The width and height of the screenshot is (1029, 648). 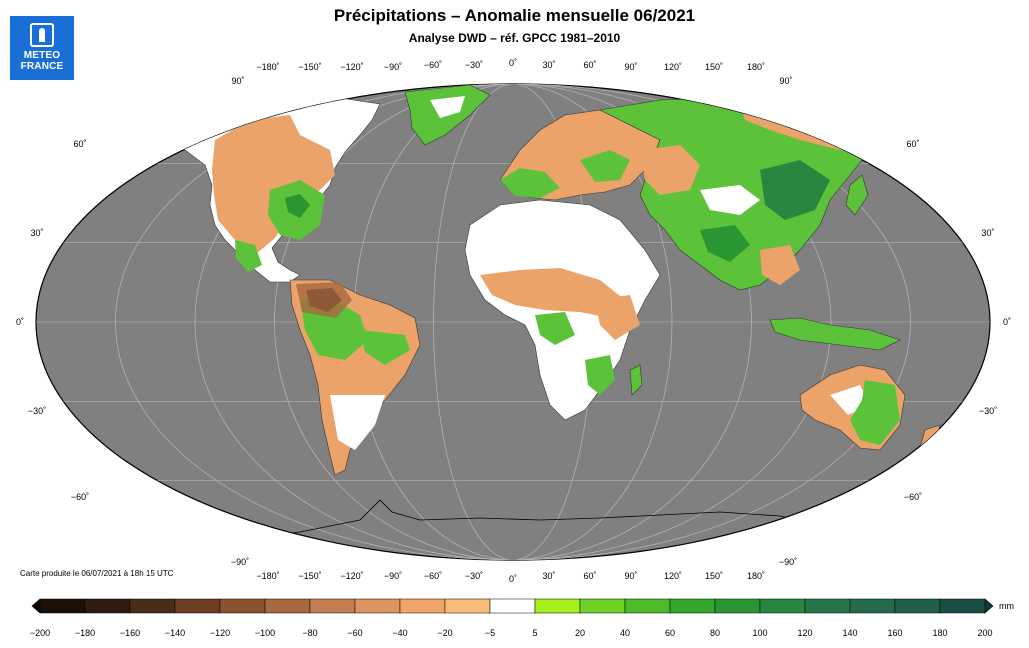 What do you see at coordinates (534, 633) in the screenshot?
I see `colorbar-label: 5` at bounding box center [534, 633].